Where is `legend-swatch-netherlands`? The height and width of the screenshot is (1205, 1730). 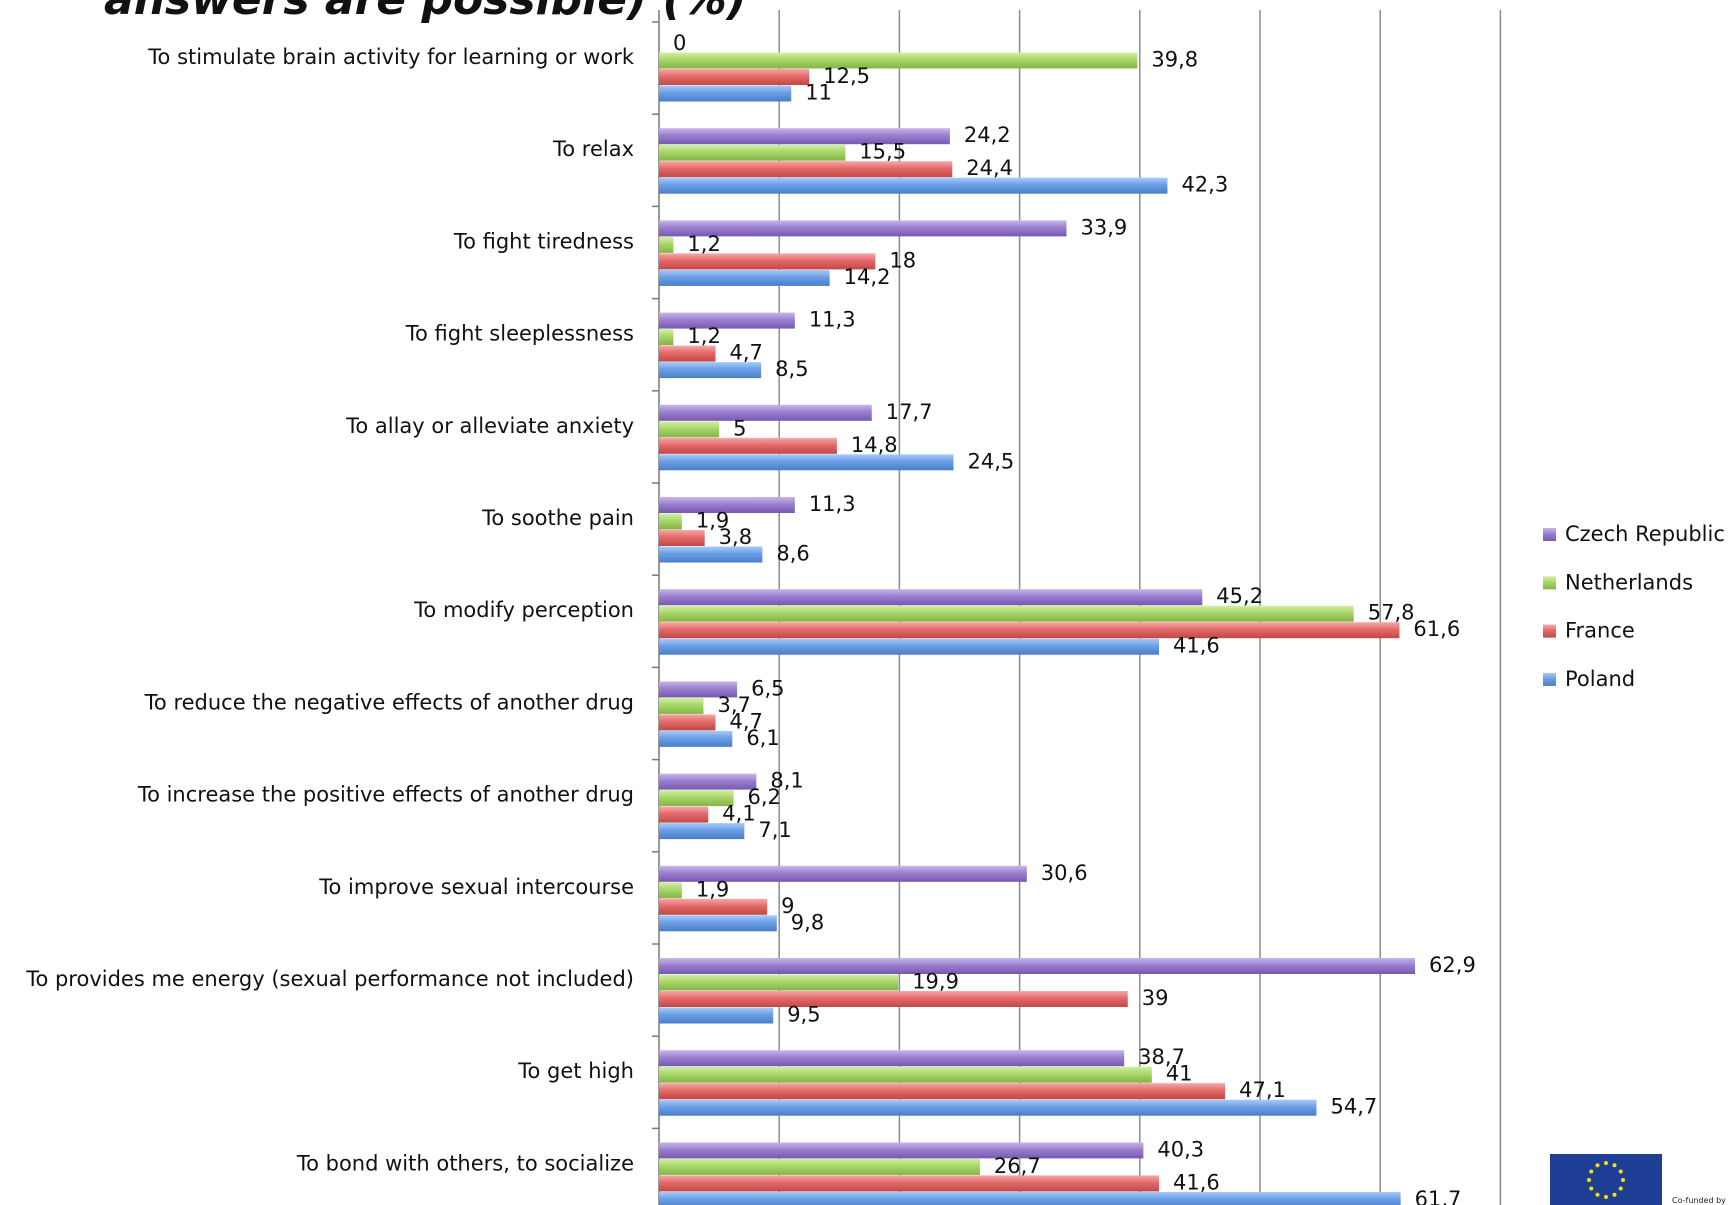 legend-swatch-netherlands is located at coordinates (1549, 583).